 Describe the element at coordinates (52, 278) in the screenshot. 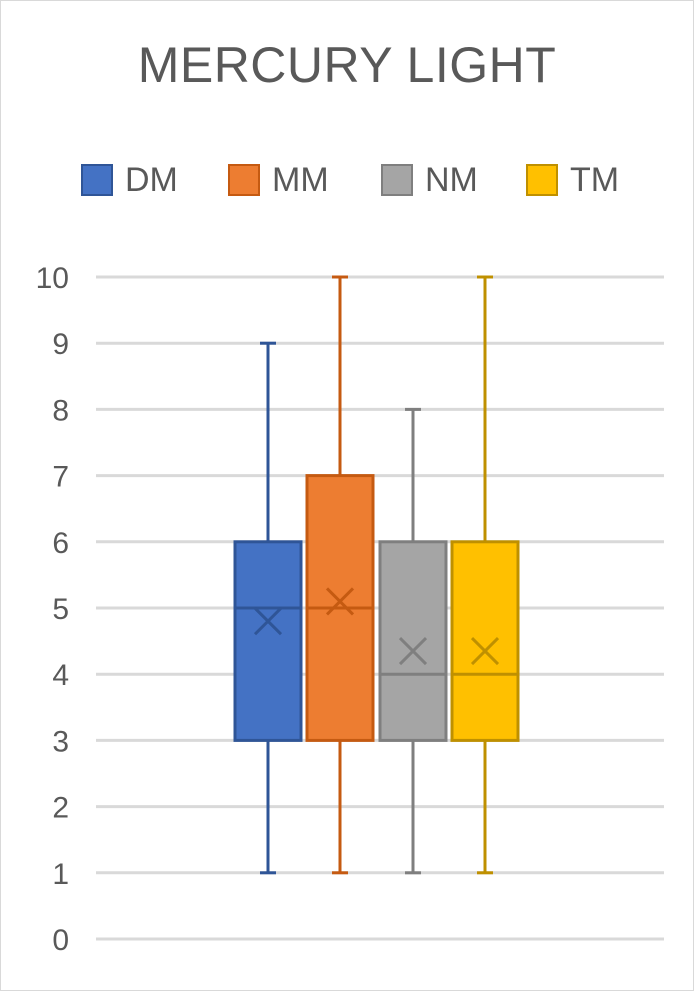

I see `y-tick-label-10: 10` at that location.